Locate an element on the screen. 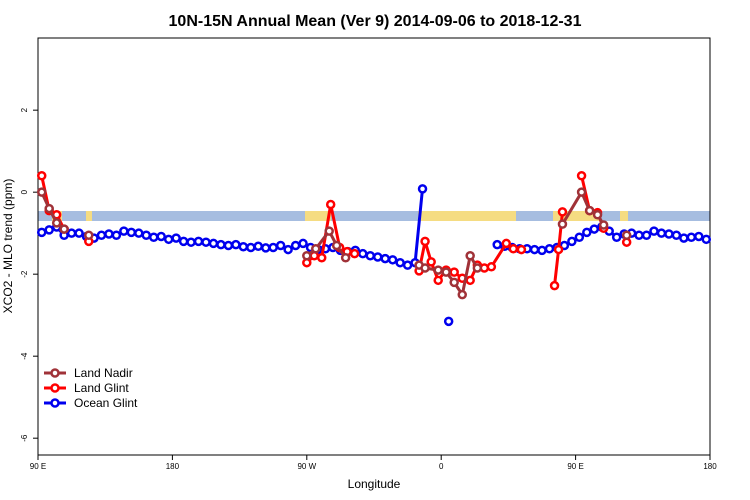 This screenshot has width=750, height=500. y-tick-label: -6 is located at coordinates (24, 438).